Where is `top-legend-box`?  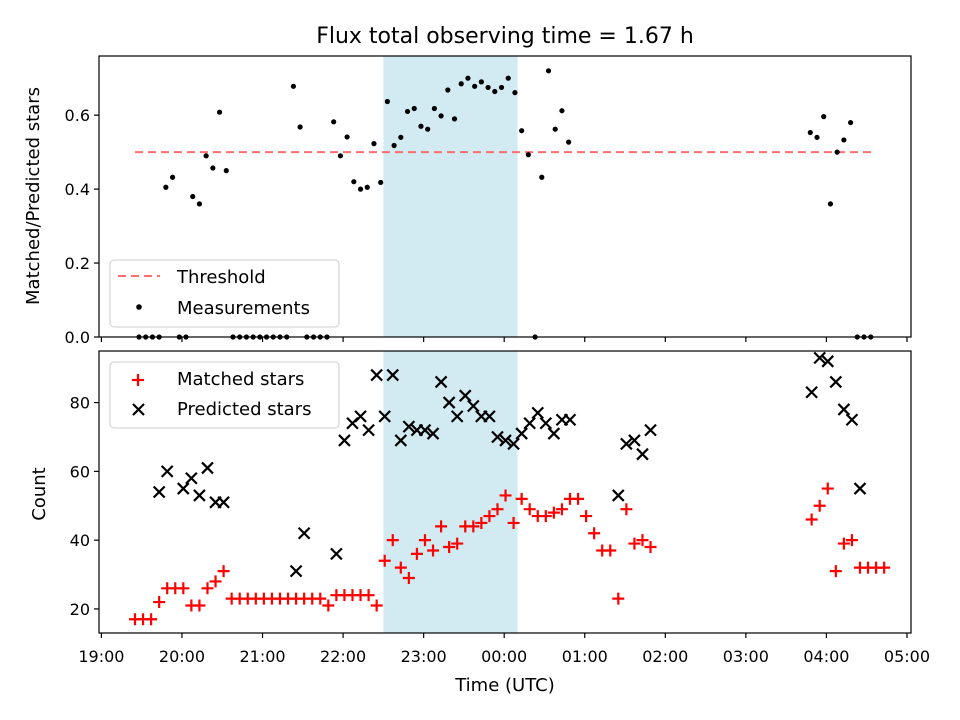 top-legend-box is located at coordinates (224, 293).